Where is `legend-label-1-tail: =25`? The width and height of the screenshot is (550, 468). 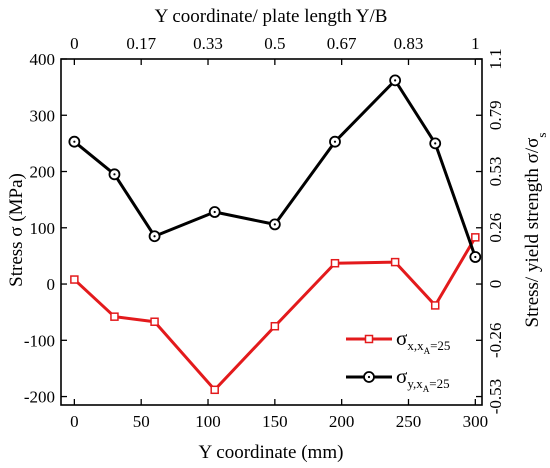
legend-label-1-tail: =25 is located at coordinates (439, 383).